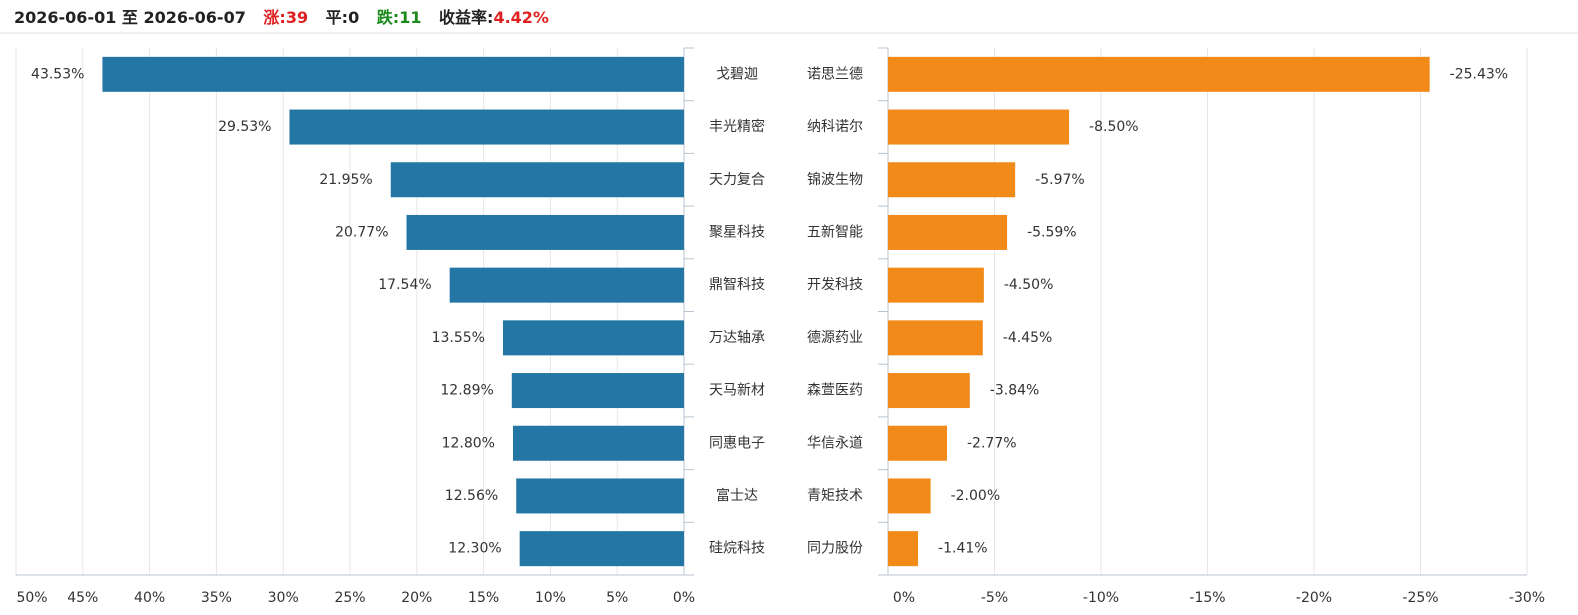 The height and width of the screenshot is (615, 1578). Describe the element at coordinates (1015, 391) in the screenshot. I see `value-label: -3.84%` at that location.